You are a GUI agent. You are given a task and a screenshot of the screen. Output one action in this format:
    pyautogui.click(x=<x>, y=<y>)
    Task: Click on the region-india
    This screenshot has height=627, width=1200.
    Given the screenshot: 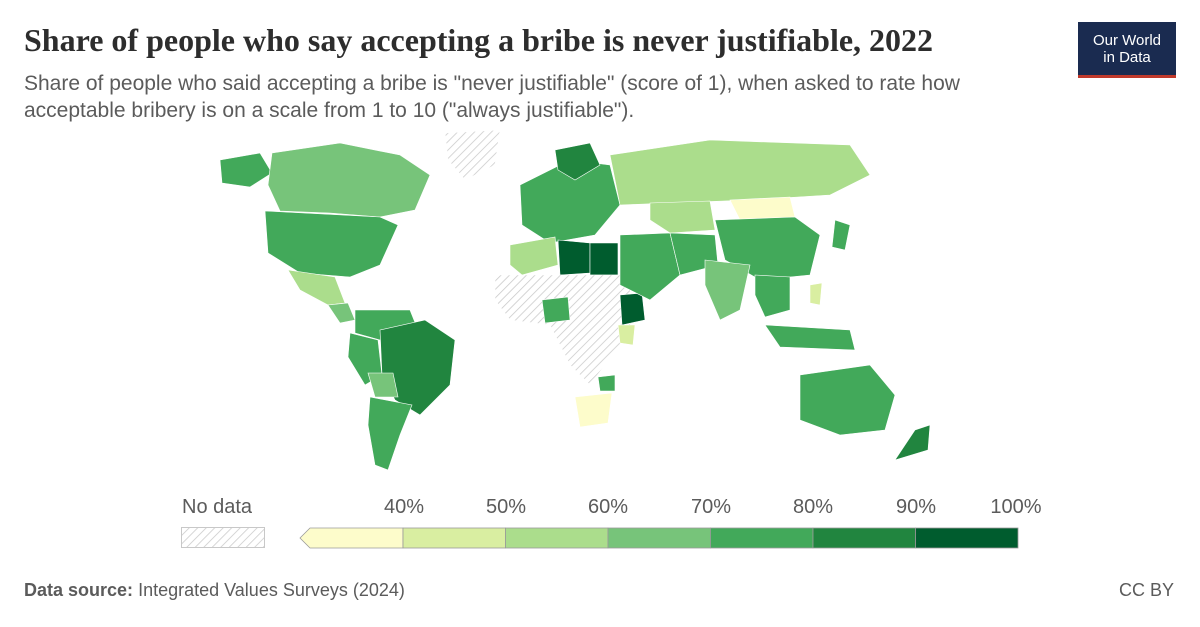 What is the action you would take?
    pyautogui.click(x=727, y=290)
    